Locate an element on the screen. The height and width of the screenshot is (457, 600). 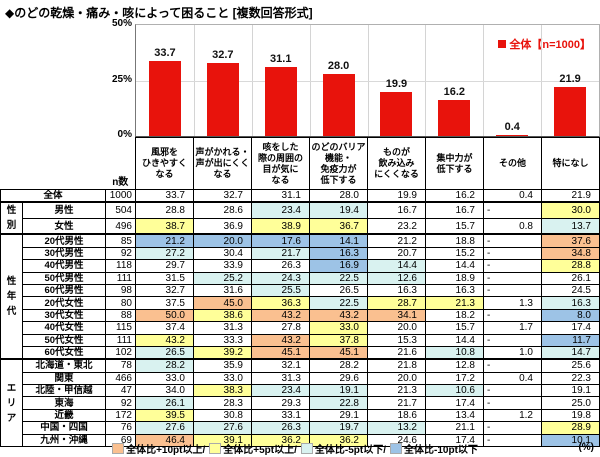
y-axis-tick-label: 50% is located at coordinates (121, 23).